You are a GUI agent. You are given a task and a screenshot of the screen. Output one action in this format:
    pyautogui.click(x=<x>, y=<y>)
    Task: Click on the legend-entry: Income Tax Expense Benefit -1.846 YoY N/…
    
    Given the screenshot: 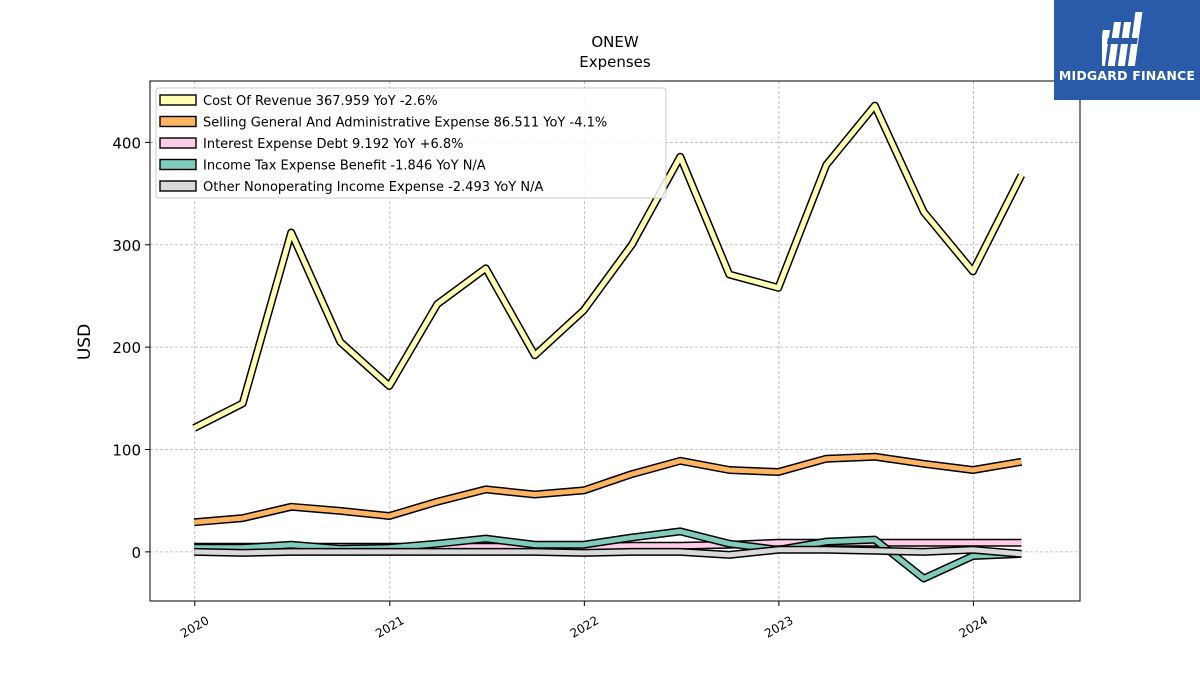 What is the action you would take?
    pyautogui.click(x=344, y=166)
    